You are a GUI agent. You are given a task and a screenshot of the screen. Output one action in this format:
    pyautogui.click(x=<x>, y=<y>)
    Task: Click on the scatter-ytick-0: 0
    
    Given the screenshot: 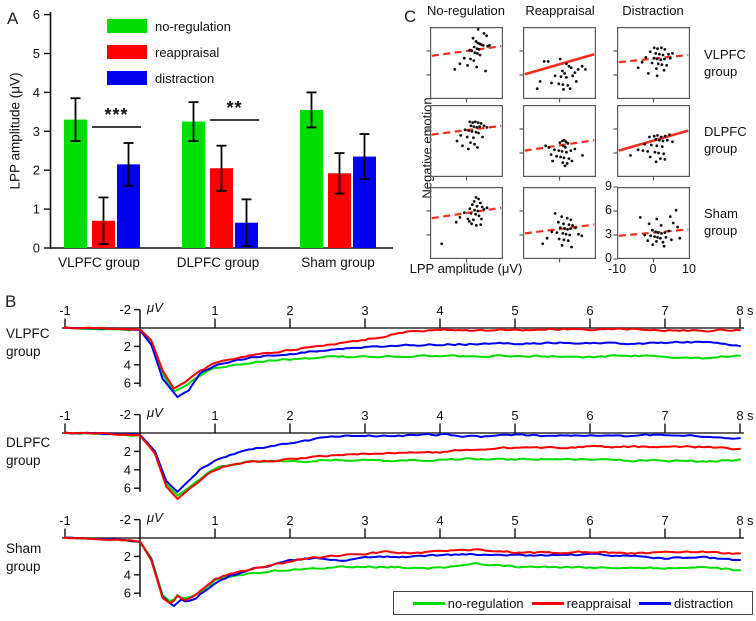 What is the action you would take?
    pyautogui.click(x=608, y=258)
    